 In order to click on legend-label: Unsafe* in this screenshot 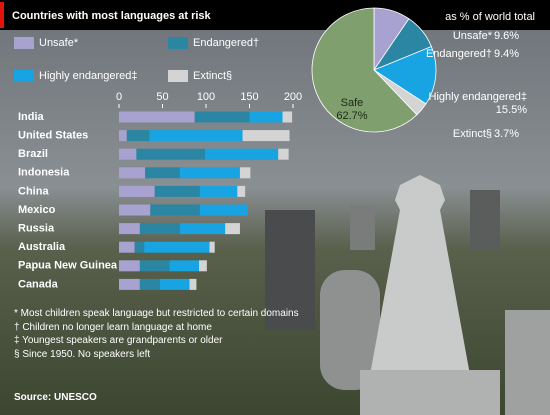, I will do `click(59, 43)`.